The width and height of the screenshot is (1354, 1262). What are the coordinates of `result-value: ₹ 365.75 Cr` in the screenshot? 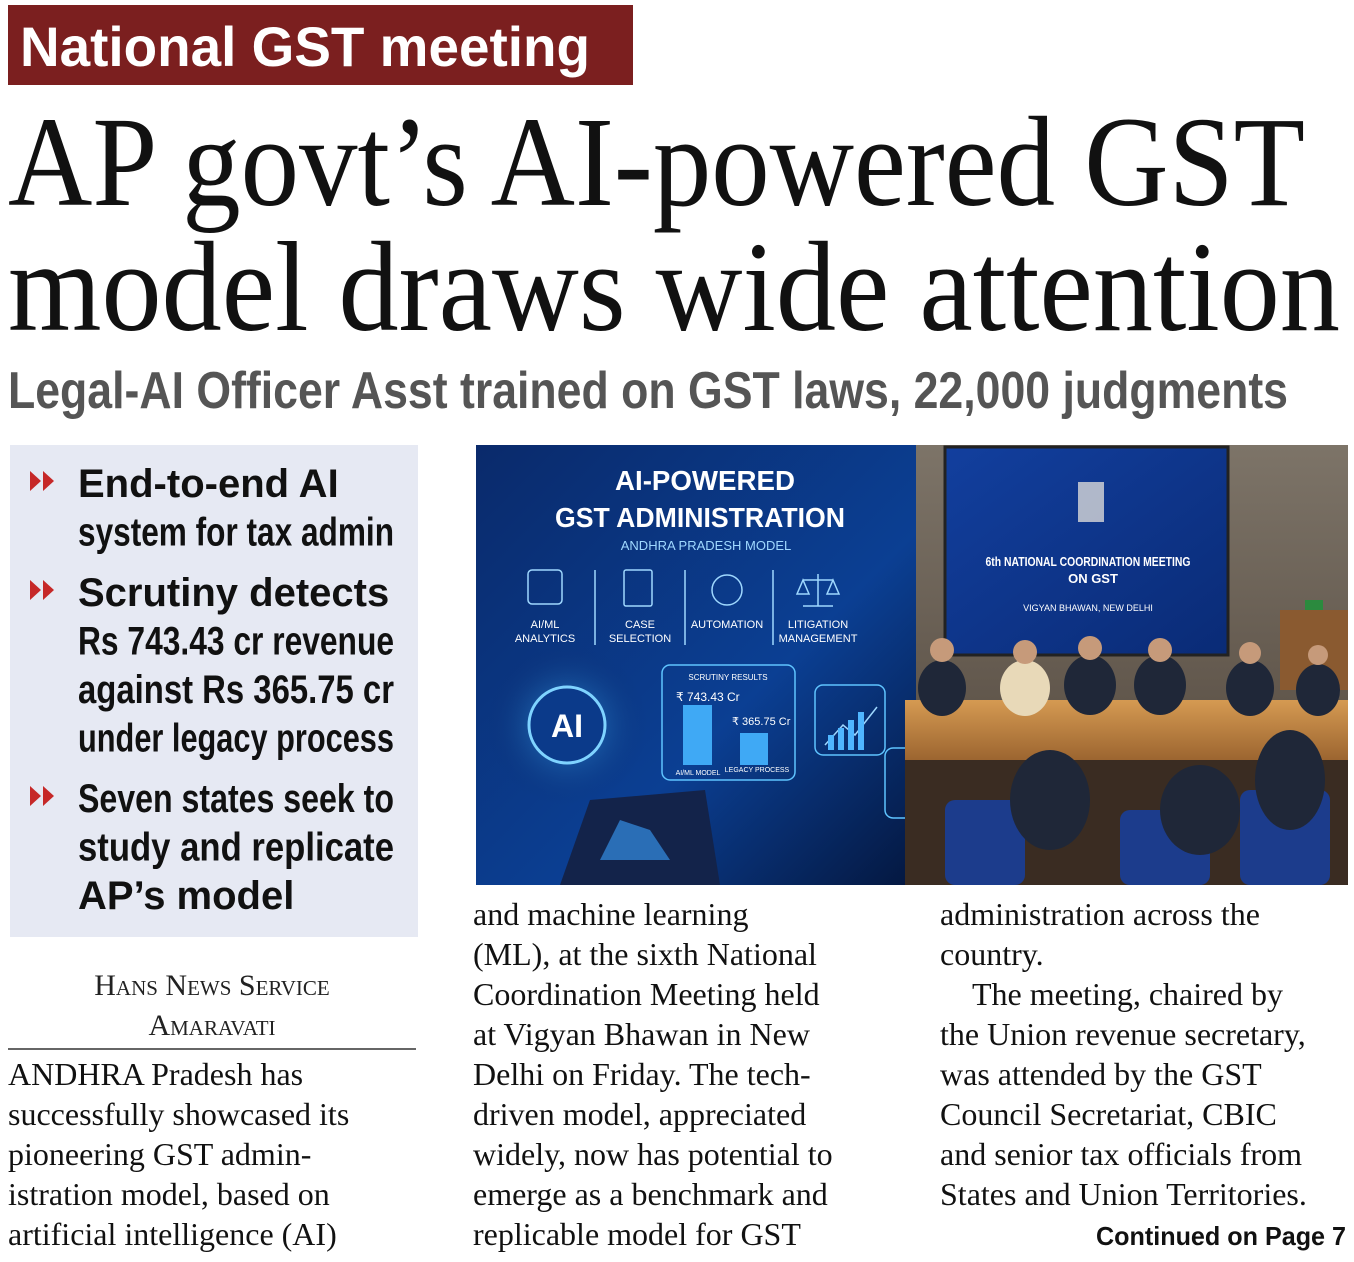 It's located at (761, 722).